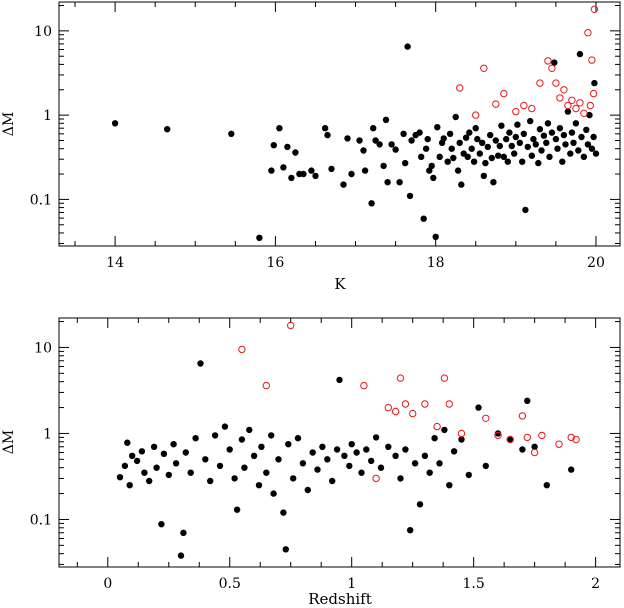  Describe the element at coordinates (595, 584) in the screenshot. I see `x-tick-label: 2` at that location.